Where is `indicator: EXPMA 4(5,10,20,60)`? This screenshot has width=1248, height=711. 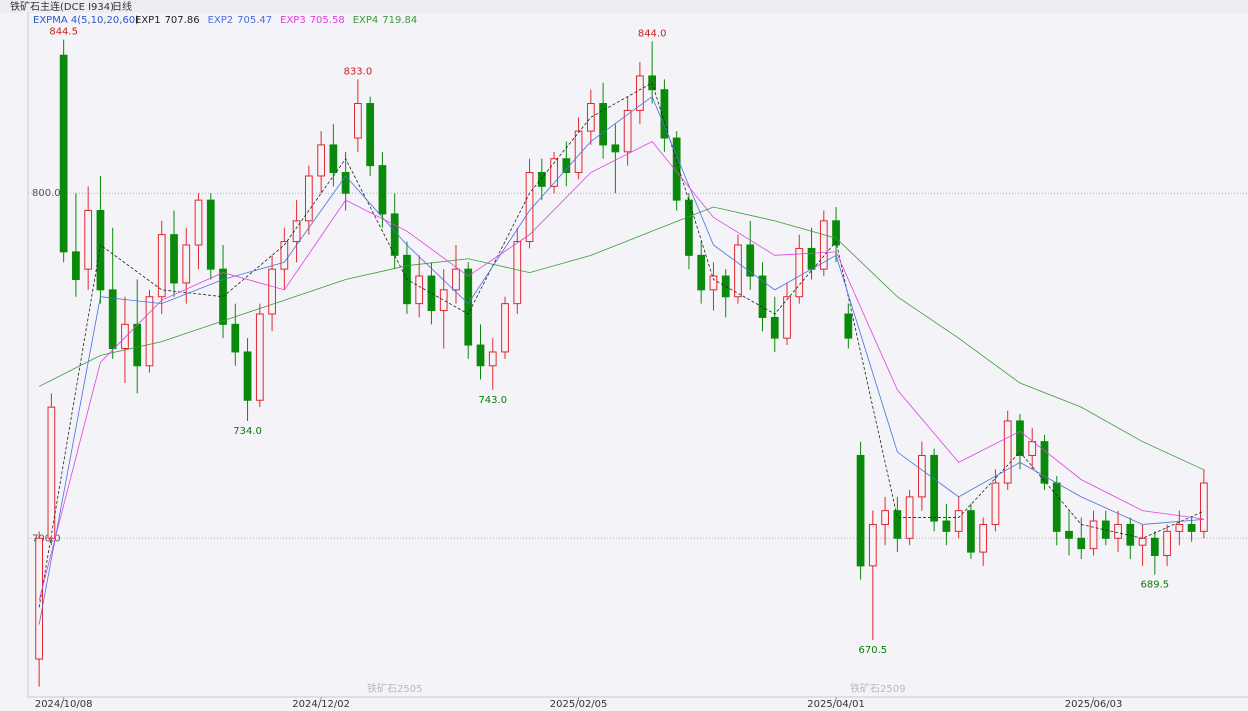
indicator: EXPMA 4(5,10,20,60) is located at coordinates (86, 20).